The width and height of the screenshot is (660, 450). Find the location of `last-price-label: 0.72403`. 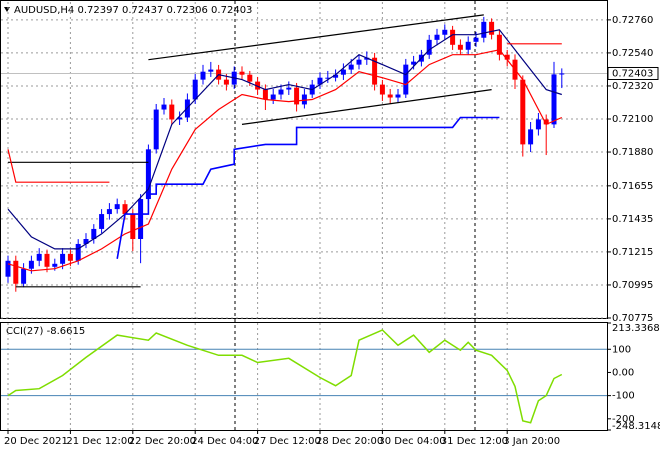

last-price-label: 0.72403 is located at coordinates (632, 73).